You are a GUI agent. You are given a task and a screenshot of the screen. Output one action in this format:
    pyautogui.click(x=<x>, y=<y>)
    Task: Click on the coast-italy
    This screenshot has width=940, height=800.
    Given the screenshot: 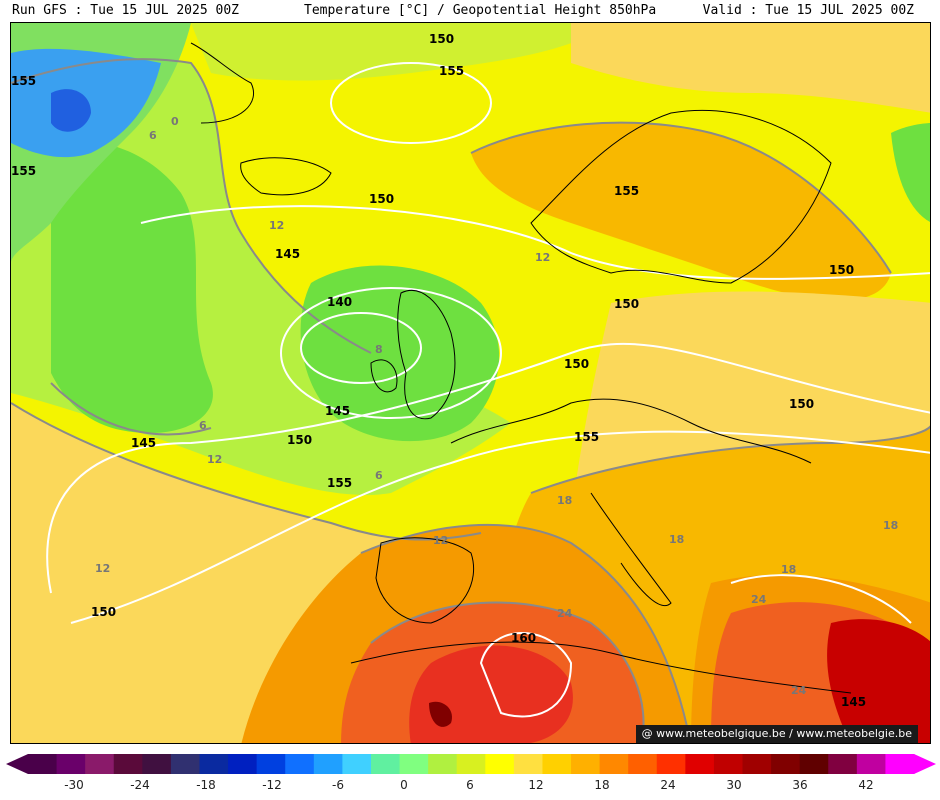 What is the action you would take?
    pyautogui.click(x=631, y=549)
    